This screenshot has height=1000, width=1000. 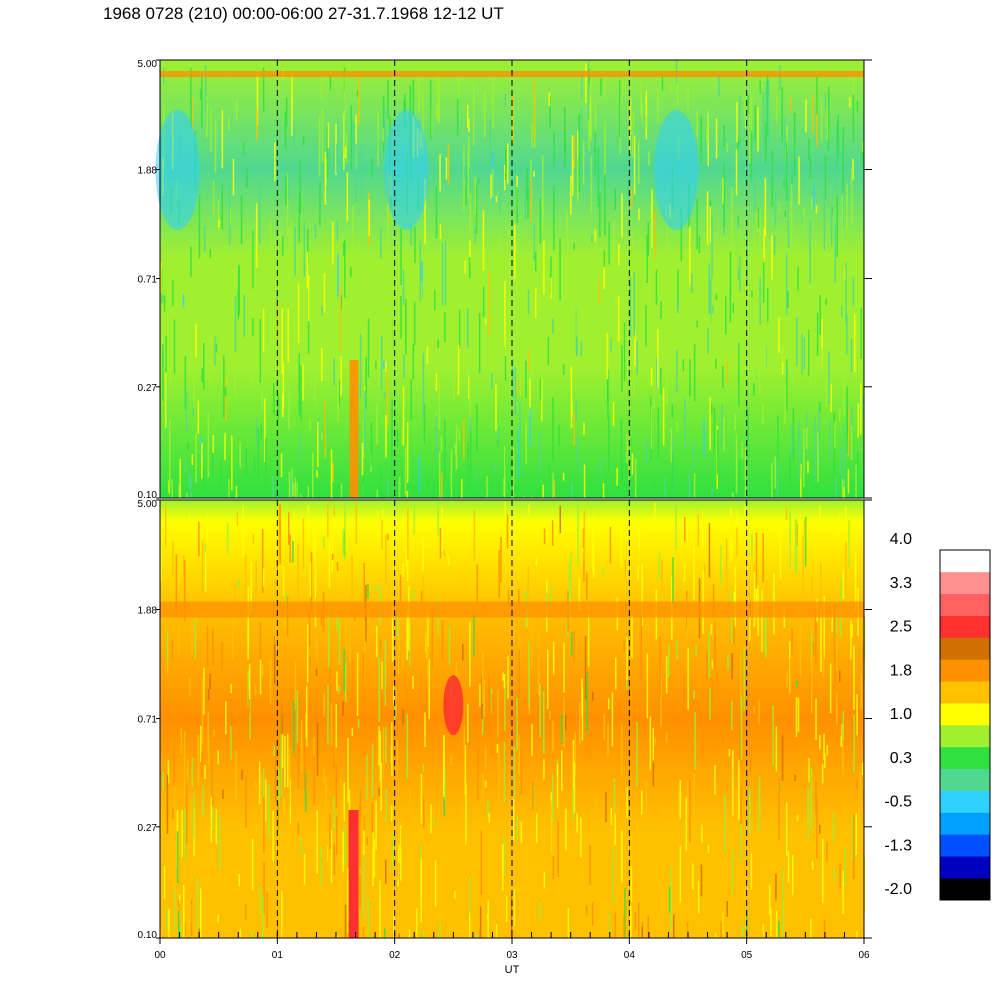 I want to click on colorbar-label: 3.3, so click(x=901, y=583).